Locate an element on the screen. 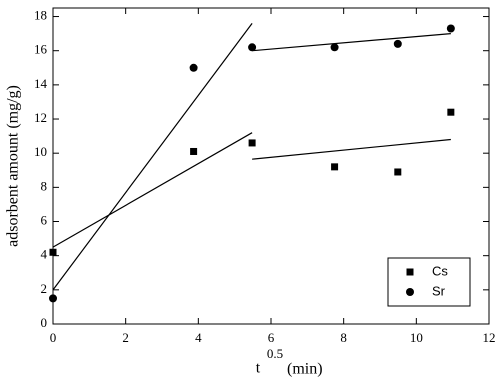 The height and width of the screenshot is (382, 500). y-tick-label: 2 is located at coordinates (44, 288).